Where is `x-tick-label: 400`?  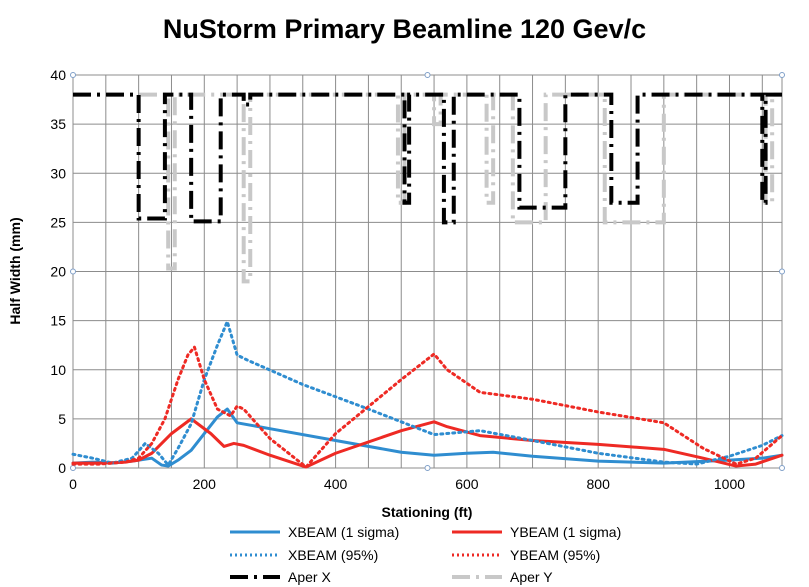 x-tick-label: 400 is located at coordinates (336, 484).